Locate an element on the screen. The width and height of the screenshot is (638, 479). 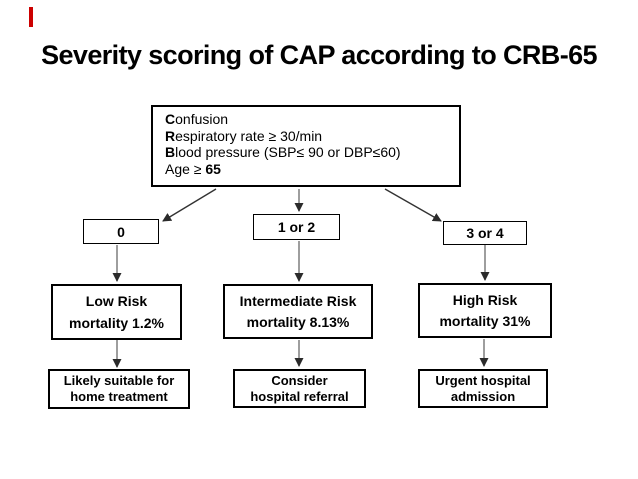
criteria-line-blood-pressure: Blood pressure (SBP≤ 90 or DBP≤60) is located at coordinates (312, 152).